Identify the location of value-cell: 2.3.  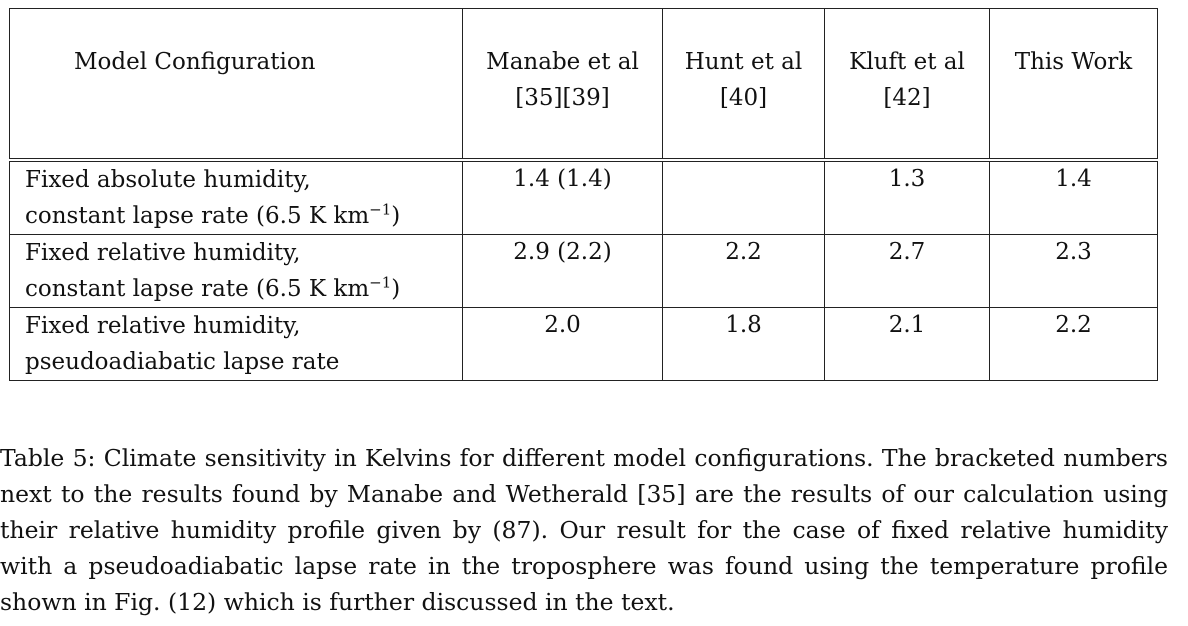
(1073, 271).